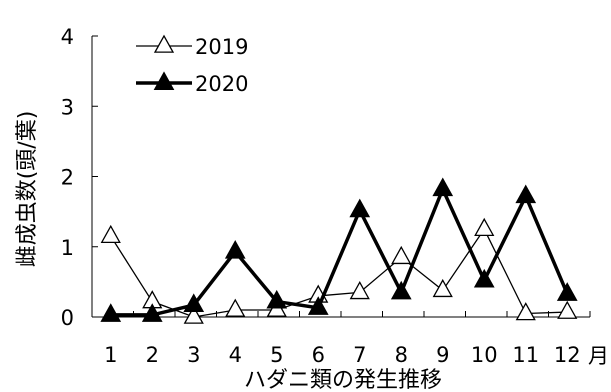 This screenshot has height=392, width=611. Describe the element at coordinates (67, 107) in the screenshot. I see `y-tick-label: 3` at that location.